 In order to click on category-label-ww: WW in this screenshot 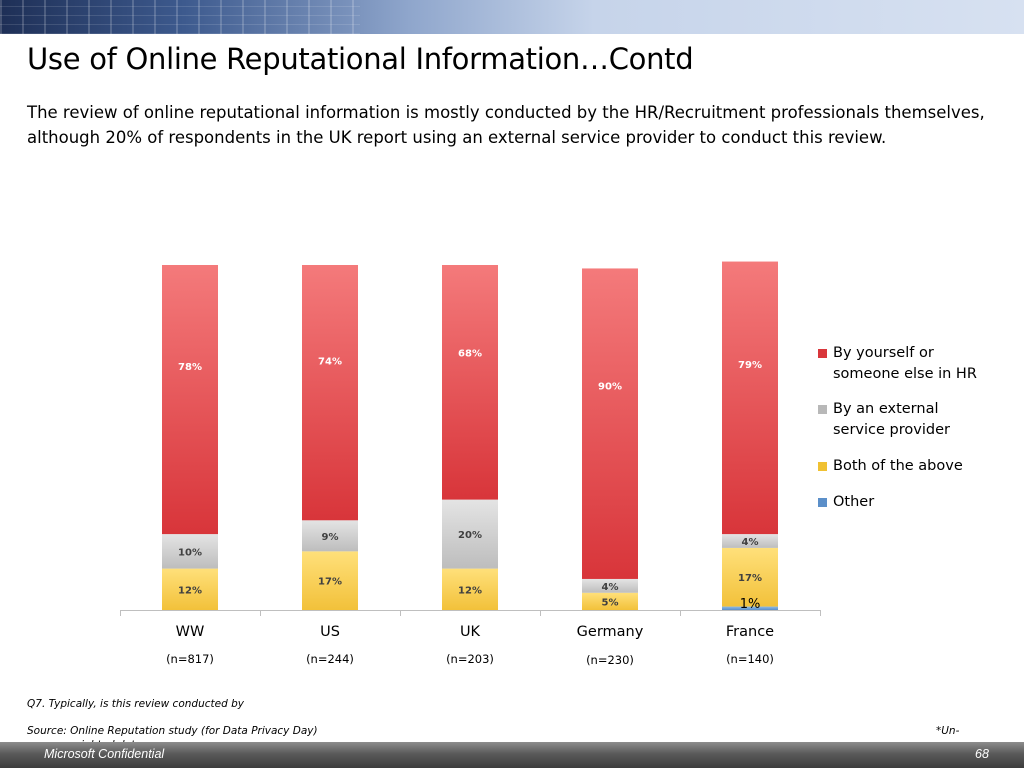, I will do `click(190, 632)`.